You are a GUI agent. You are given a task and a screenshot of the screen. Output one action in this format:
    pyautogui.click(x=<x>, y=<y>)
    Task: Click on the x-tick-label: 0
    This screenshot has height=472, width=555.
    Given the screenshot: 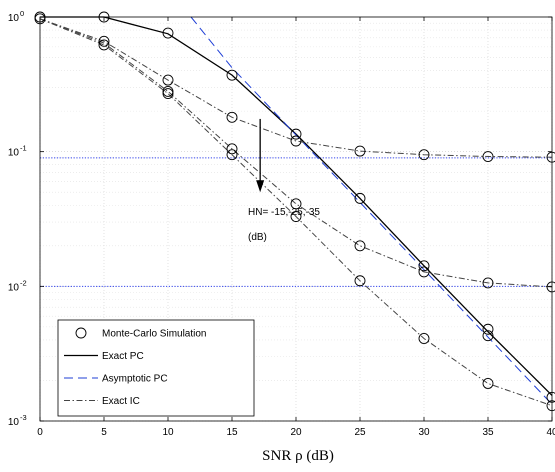 What is the action you would take?
    pyautogui.click(x=40, y=432)
    